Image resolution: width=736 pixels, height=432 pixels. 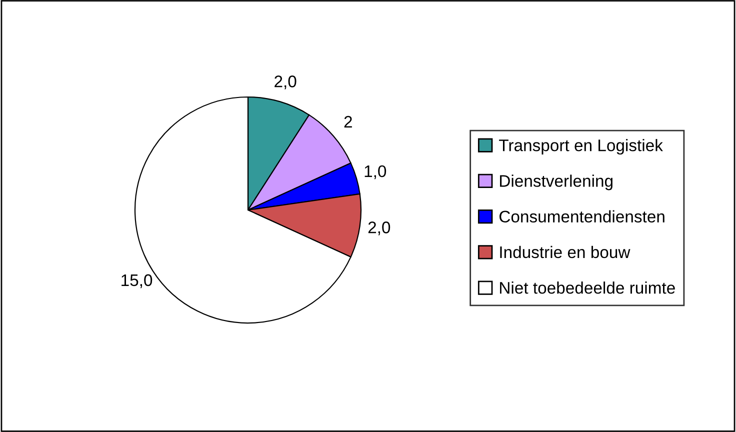 What do you see at coordinates (375, 172) in the screenshot?
I see `data-label: 1,0` at bounding box center [375, 172].